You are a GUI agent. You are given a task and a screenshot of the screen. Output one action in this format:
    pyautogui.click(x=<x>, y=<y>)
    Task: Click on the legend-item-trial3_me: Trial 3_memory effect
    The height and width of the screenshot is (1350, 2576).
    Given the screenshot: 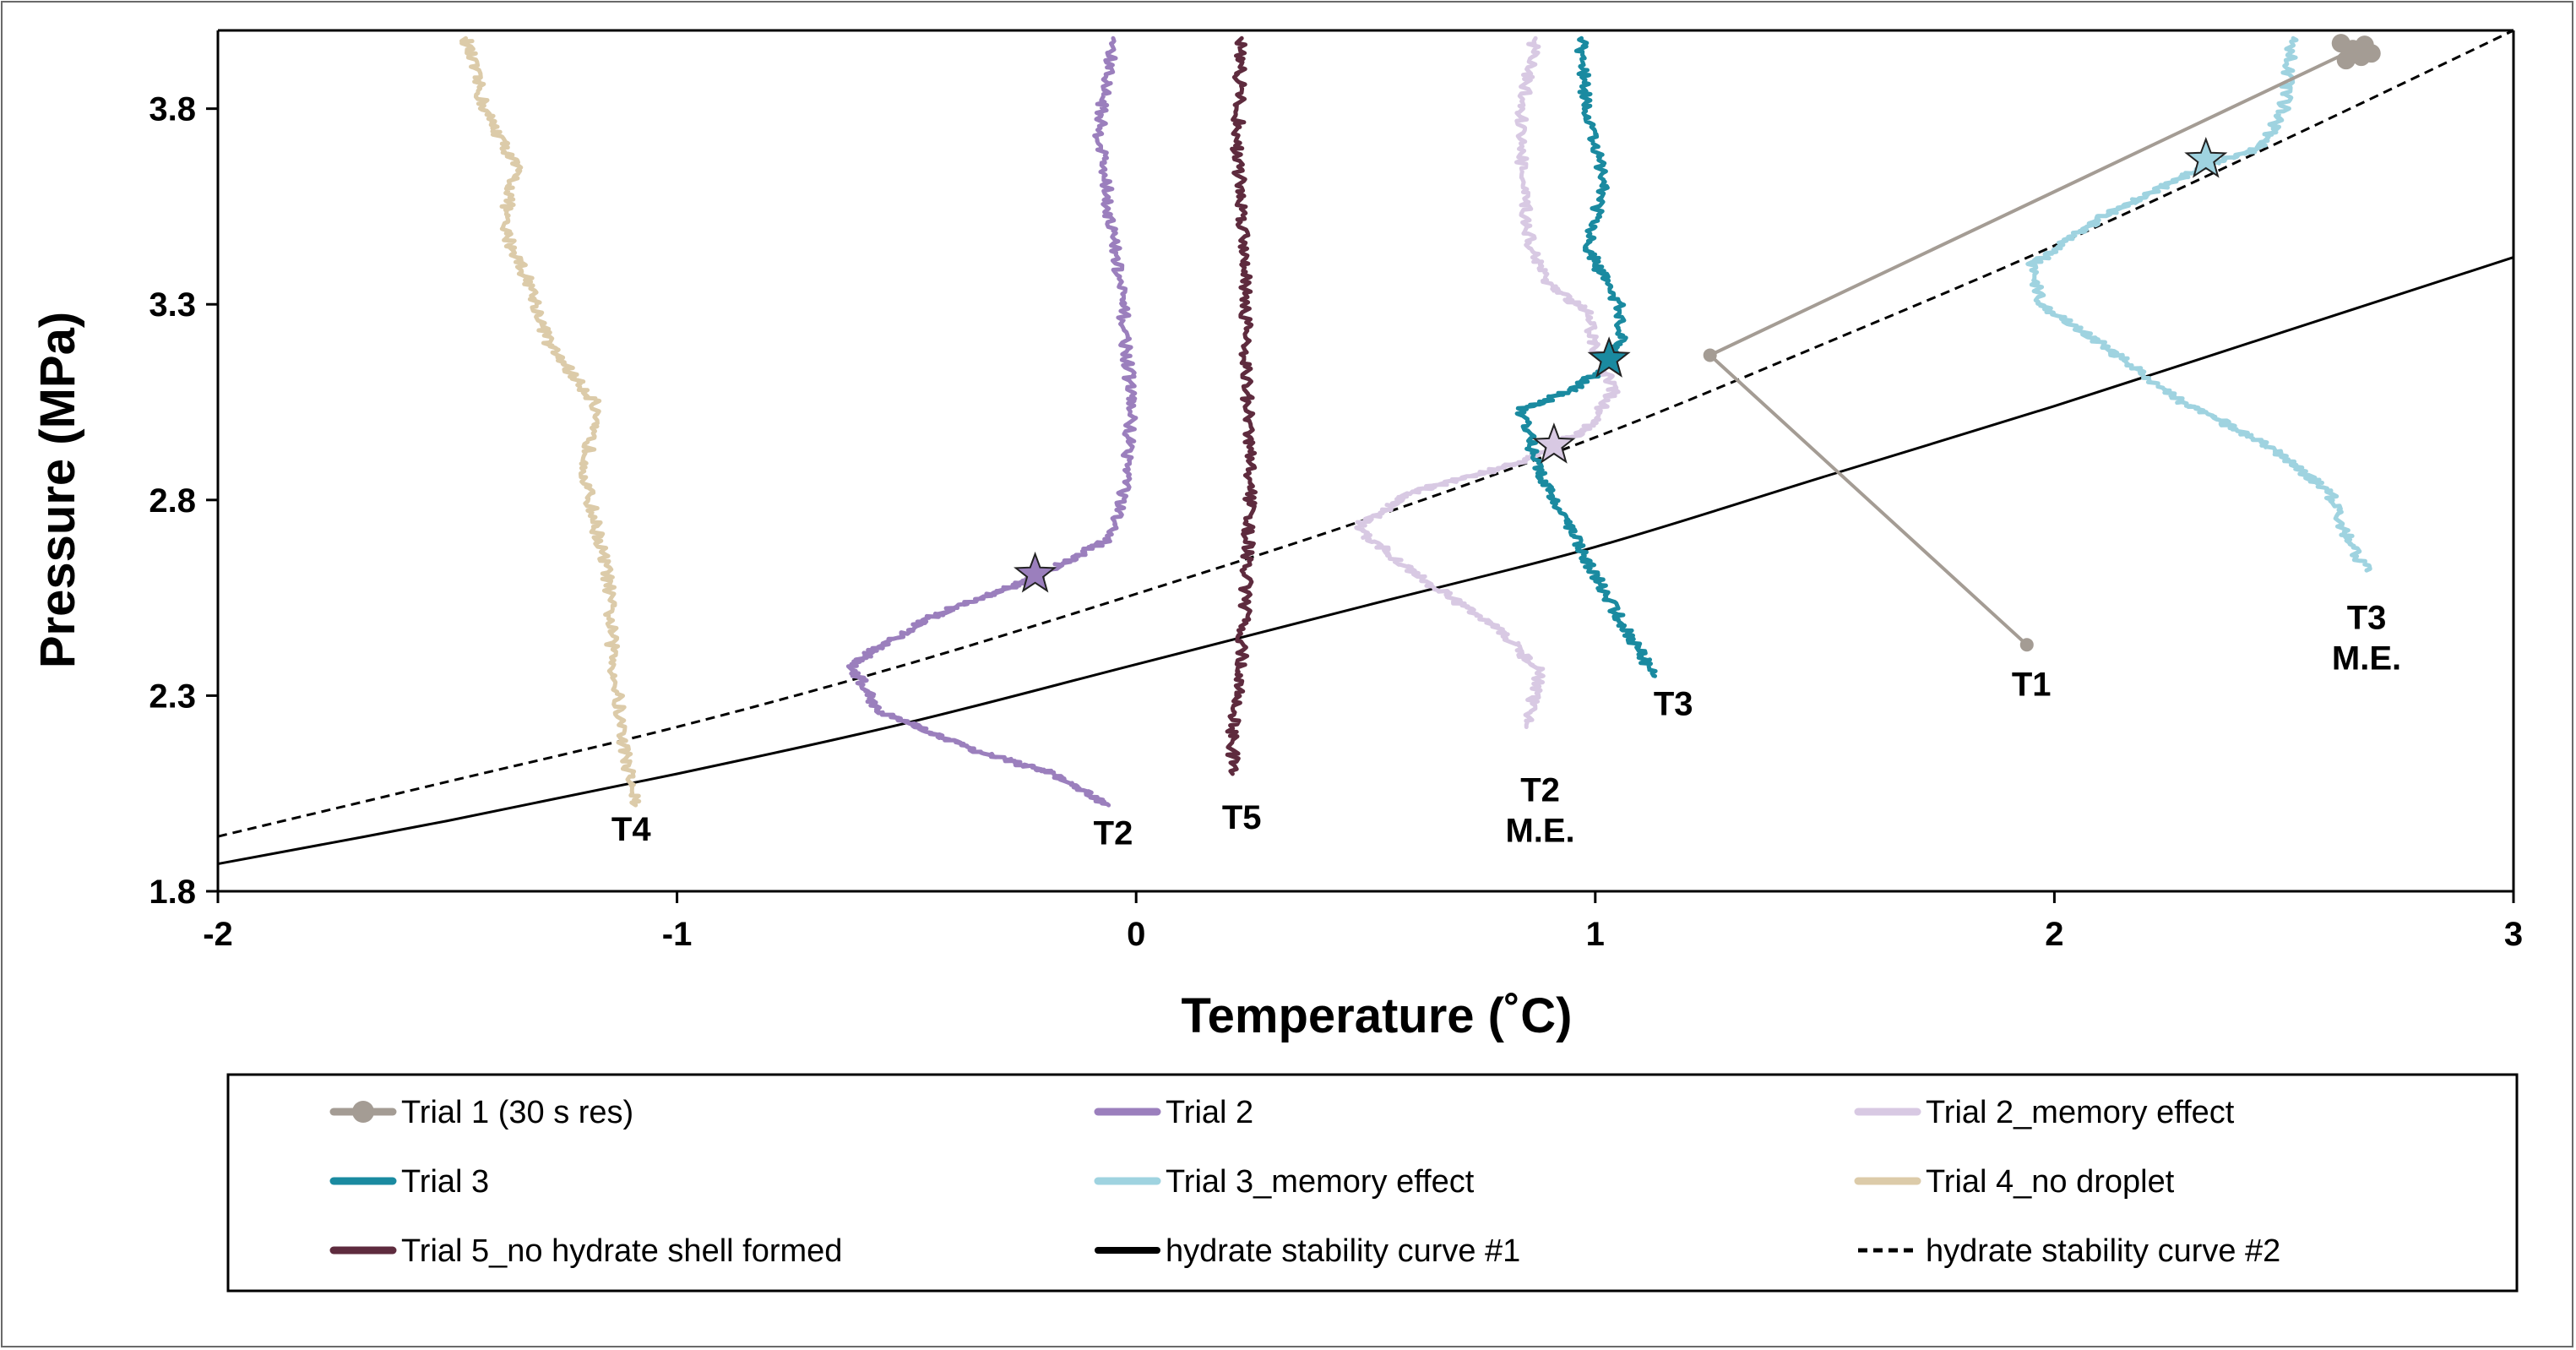 What is the action you would take?
    pyautogui.click(x=1284, y=1182)
    